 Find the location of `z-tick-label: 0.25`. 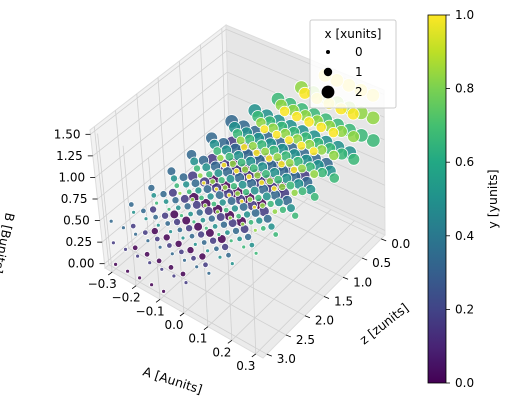

z-tick-label: 0.25 is located at coordinates (78, 242).